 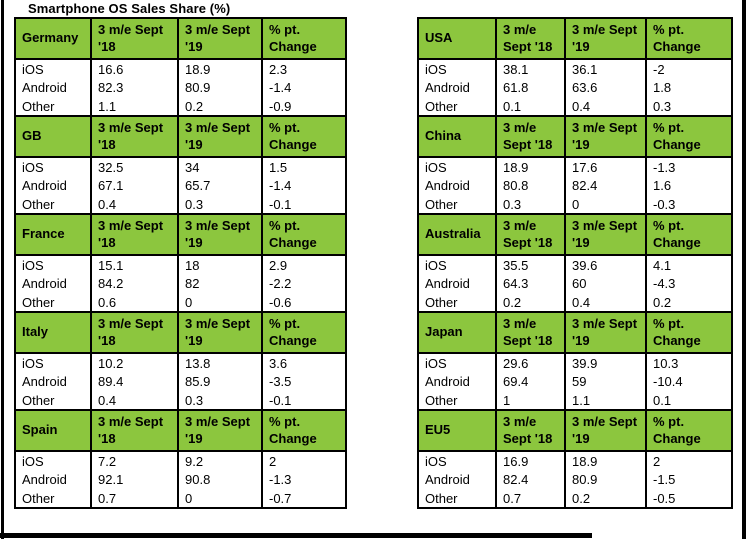 What do you see at coordinates (220, 479) in the screenshot?
I see `value-cell-sept19: 90.8` at bounding box center [220, 479].